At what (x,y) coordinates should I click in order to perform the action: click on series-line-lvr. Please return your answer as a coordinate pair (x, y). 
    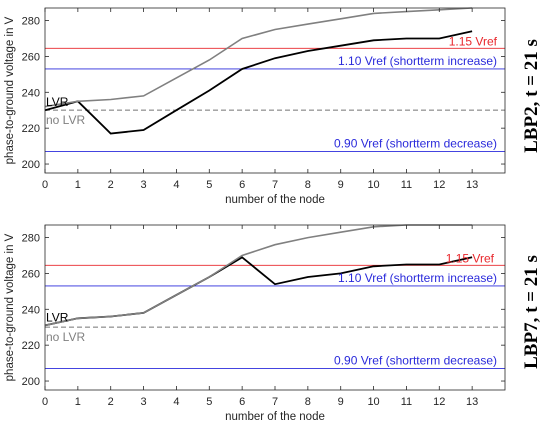
    Looking at the image, I should click on (258, 291).